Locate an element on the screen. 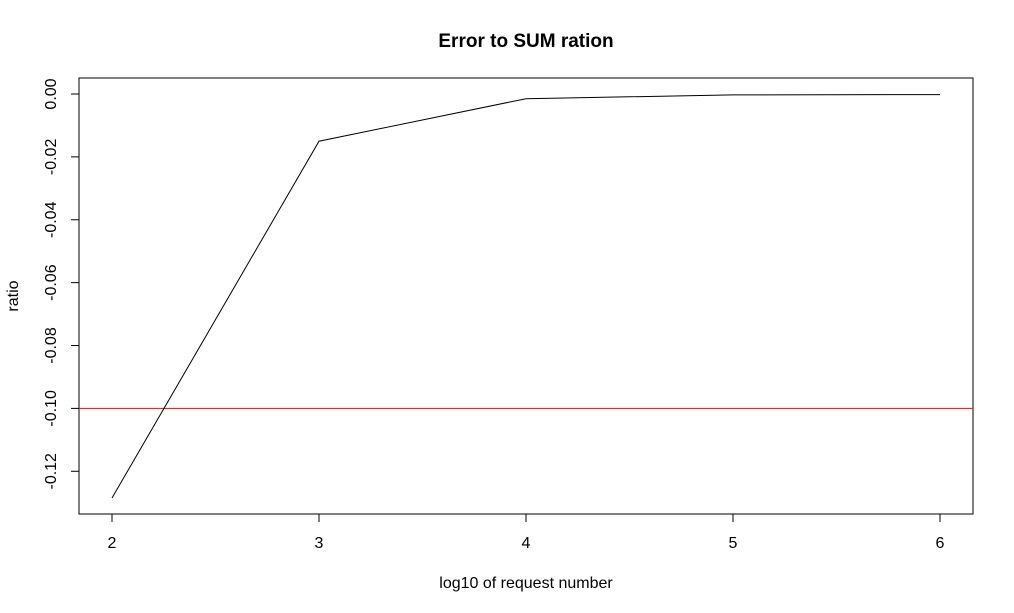 The image size is (1014, 613). x-tick-label: 2 is located at coordinates (112, 543).